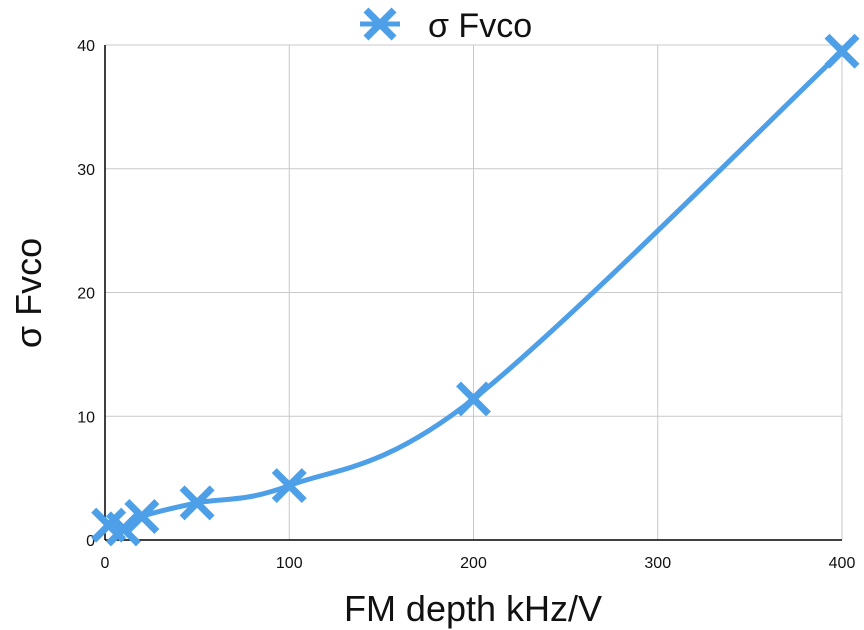 Image resolution: width=864 pixels, height=630 pixels. I want to click on y-tick-label-4: 40, so click(86, 46).